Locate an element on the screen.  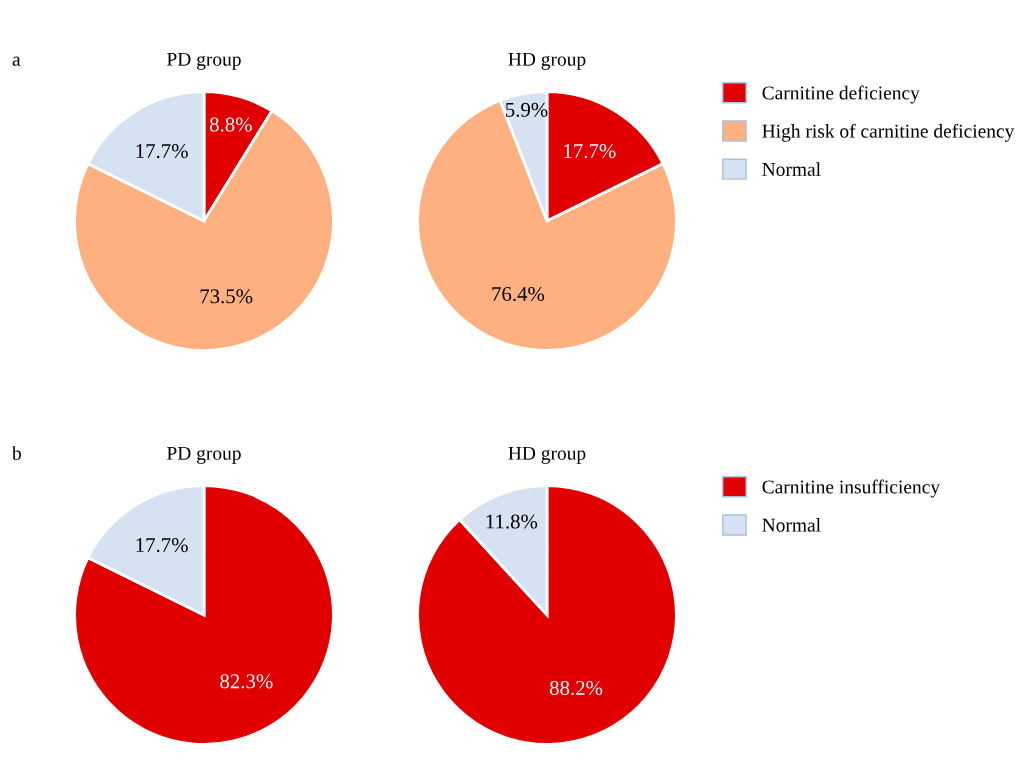
text: b is located at coordinates (16, 453).